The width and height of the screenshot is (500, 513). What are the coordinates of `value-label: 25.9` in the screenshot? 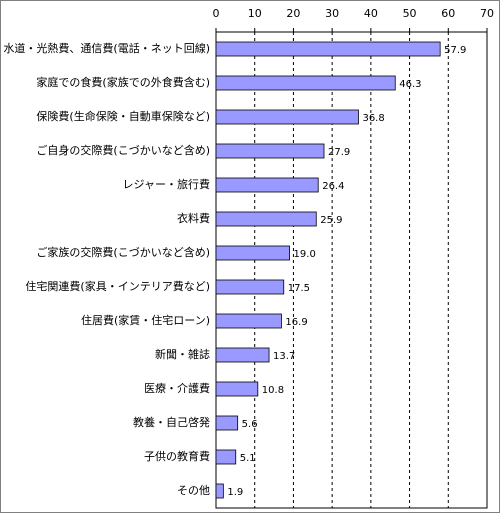 It's located at (331, 220).